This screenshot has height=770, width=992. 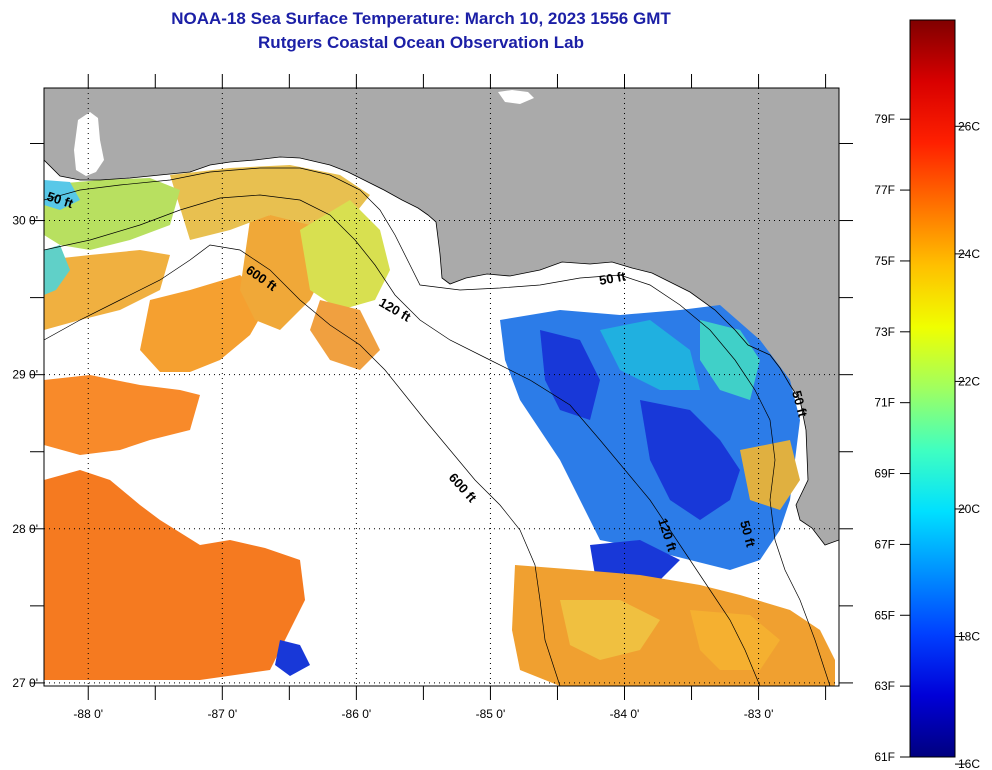 I want to click on colorbar-f-label: 75F, so click(x=884, y=261).